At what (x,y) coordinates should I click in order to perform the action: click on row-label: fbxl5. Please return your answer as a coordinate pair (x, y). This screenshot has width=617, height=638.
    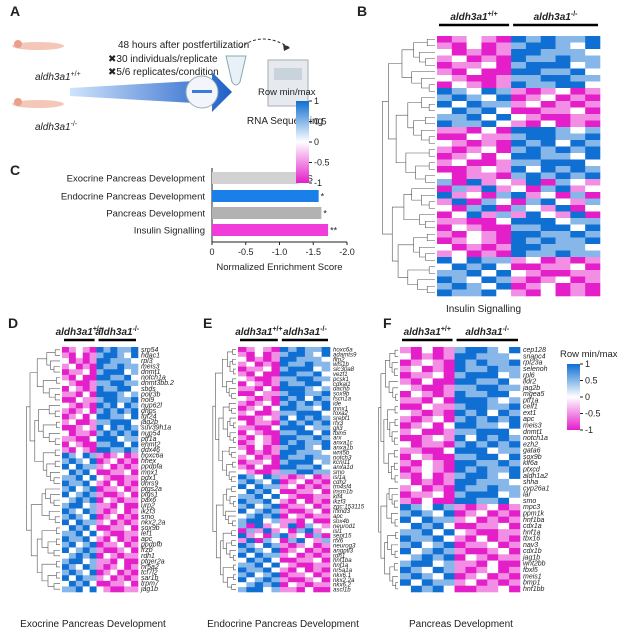
    Looking at the image, I should click on (530, 570).